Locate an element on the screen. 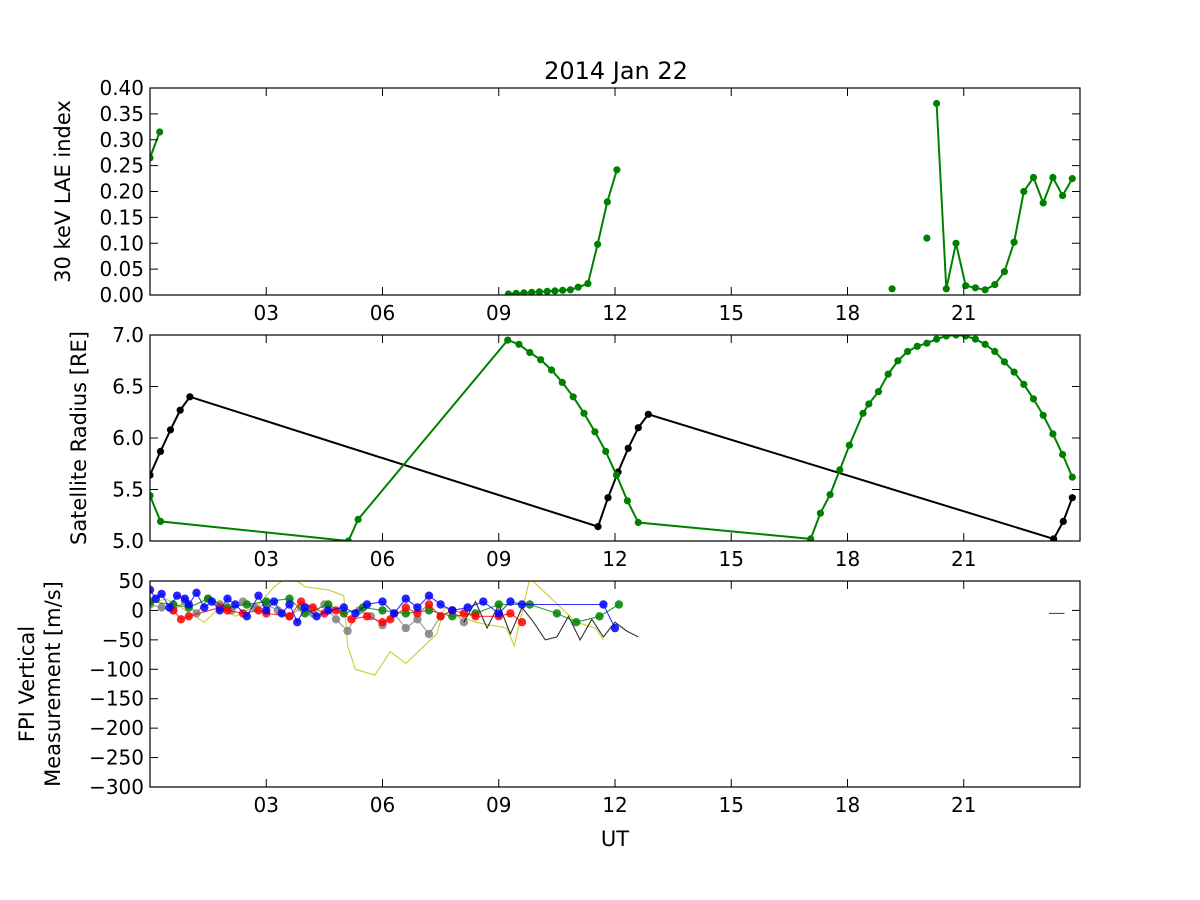  y-tick: −300 is located at coordinates (584, 787).